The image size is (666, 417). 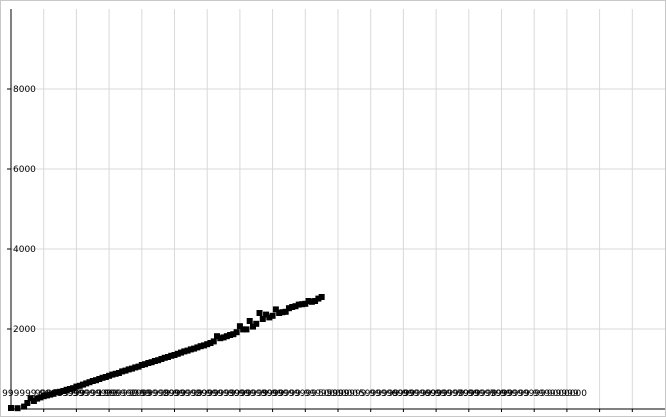 What do you see at coordinates (567, 394) in the screenshot?
I see `x-tick-label: 9000000` at bounding box center [567, 394].